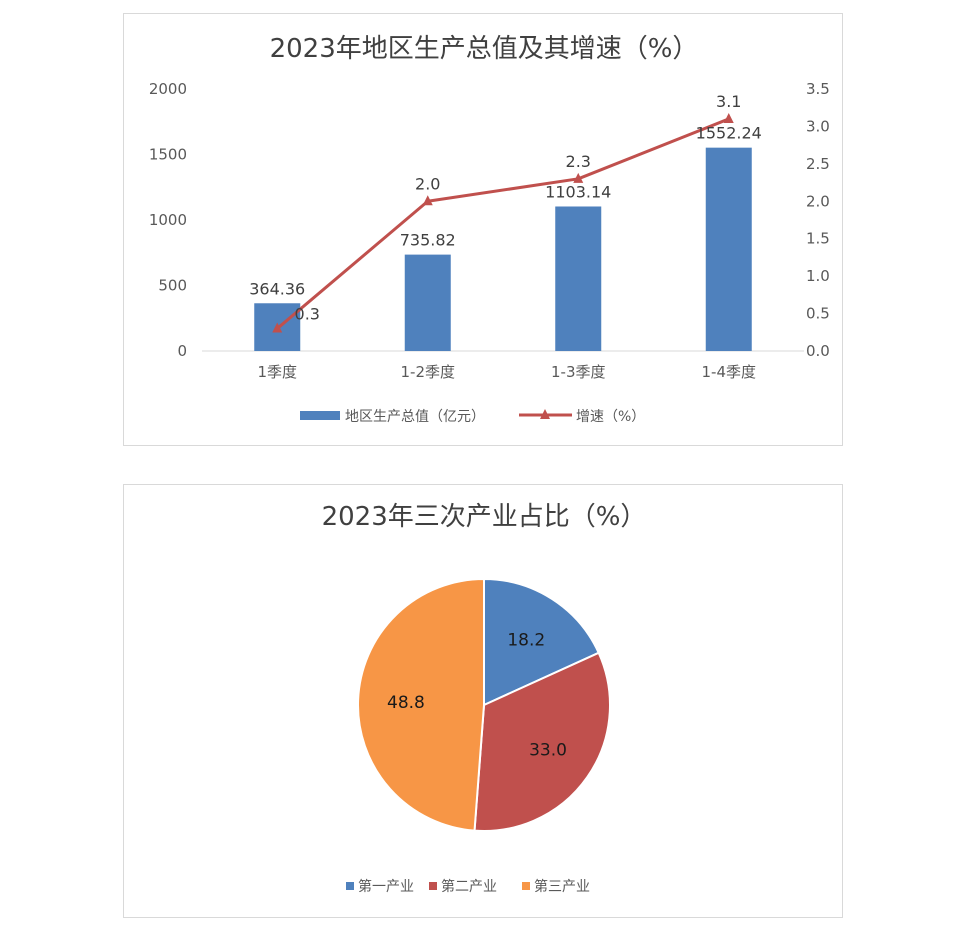 Image resolution: width=972 pixels, height=930 pixels. I want to click on gdp-data-label: 364.36, so click(277, 288).